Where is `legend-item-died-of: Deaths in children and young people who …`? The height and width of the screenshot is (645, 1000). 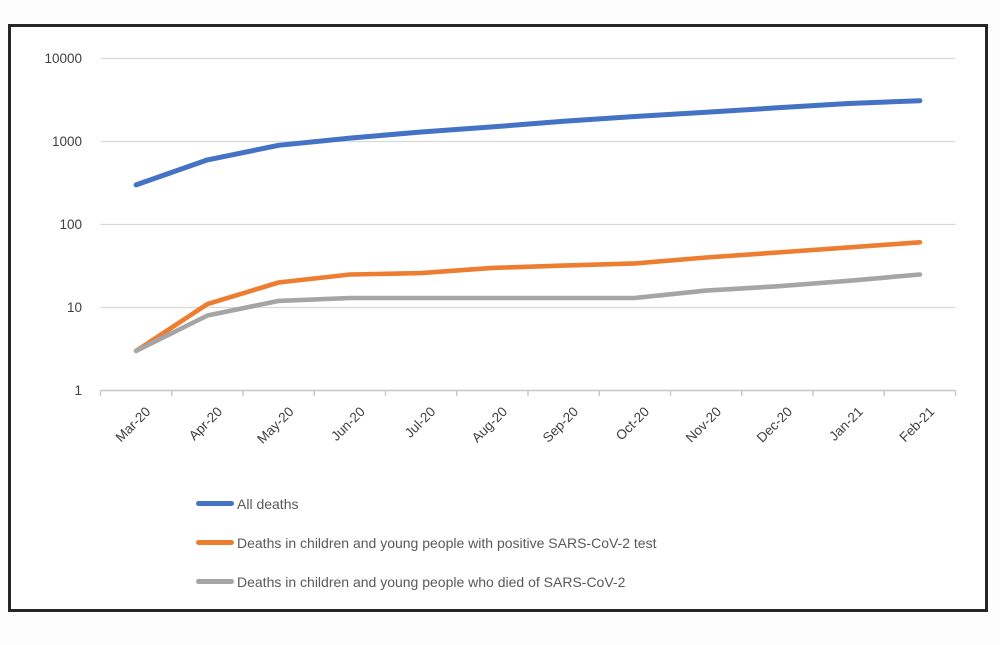
legend-item-died-of: Deaths in children and young people who … is located at coordinates (426, 581).